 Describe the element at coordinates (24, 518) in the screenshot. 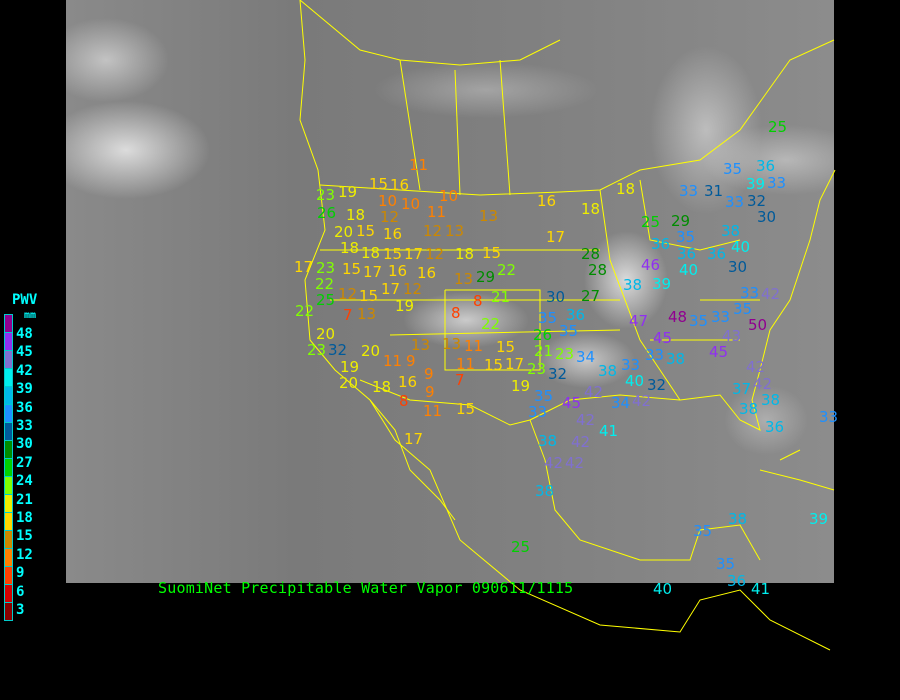

I see `legend-label: 18` at that location.